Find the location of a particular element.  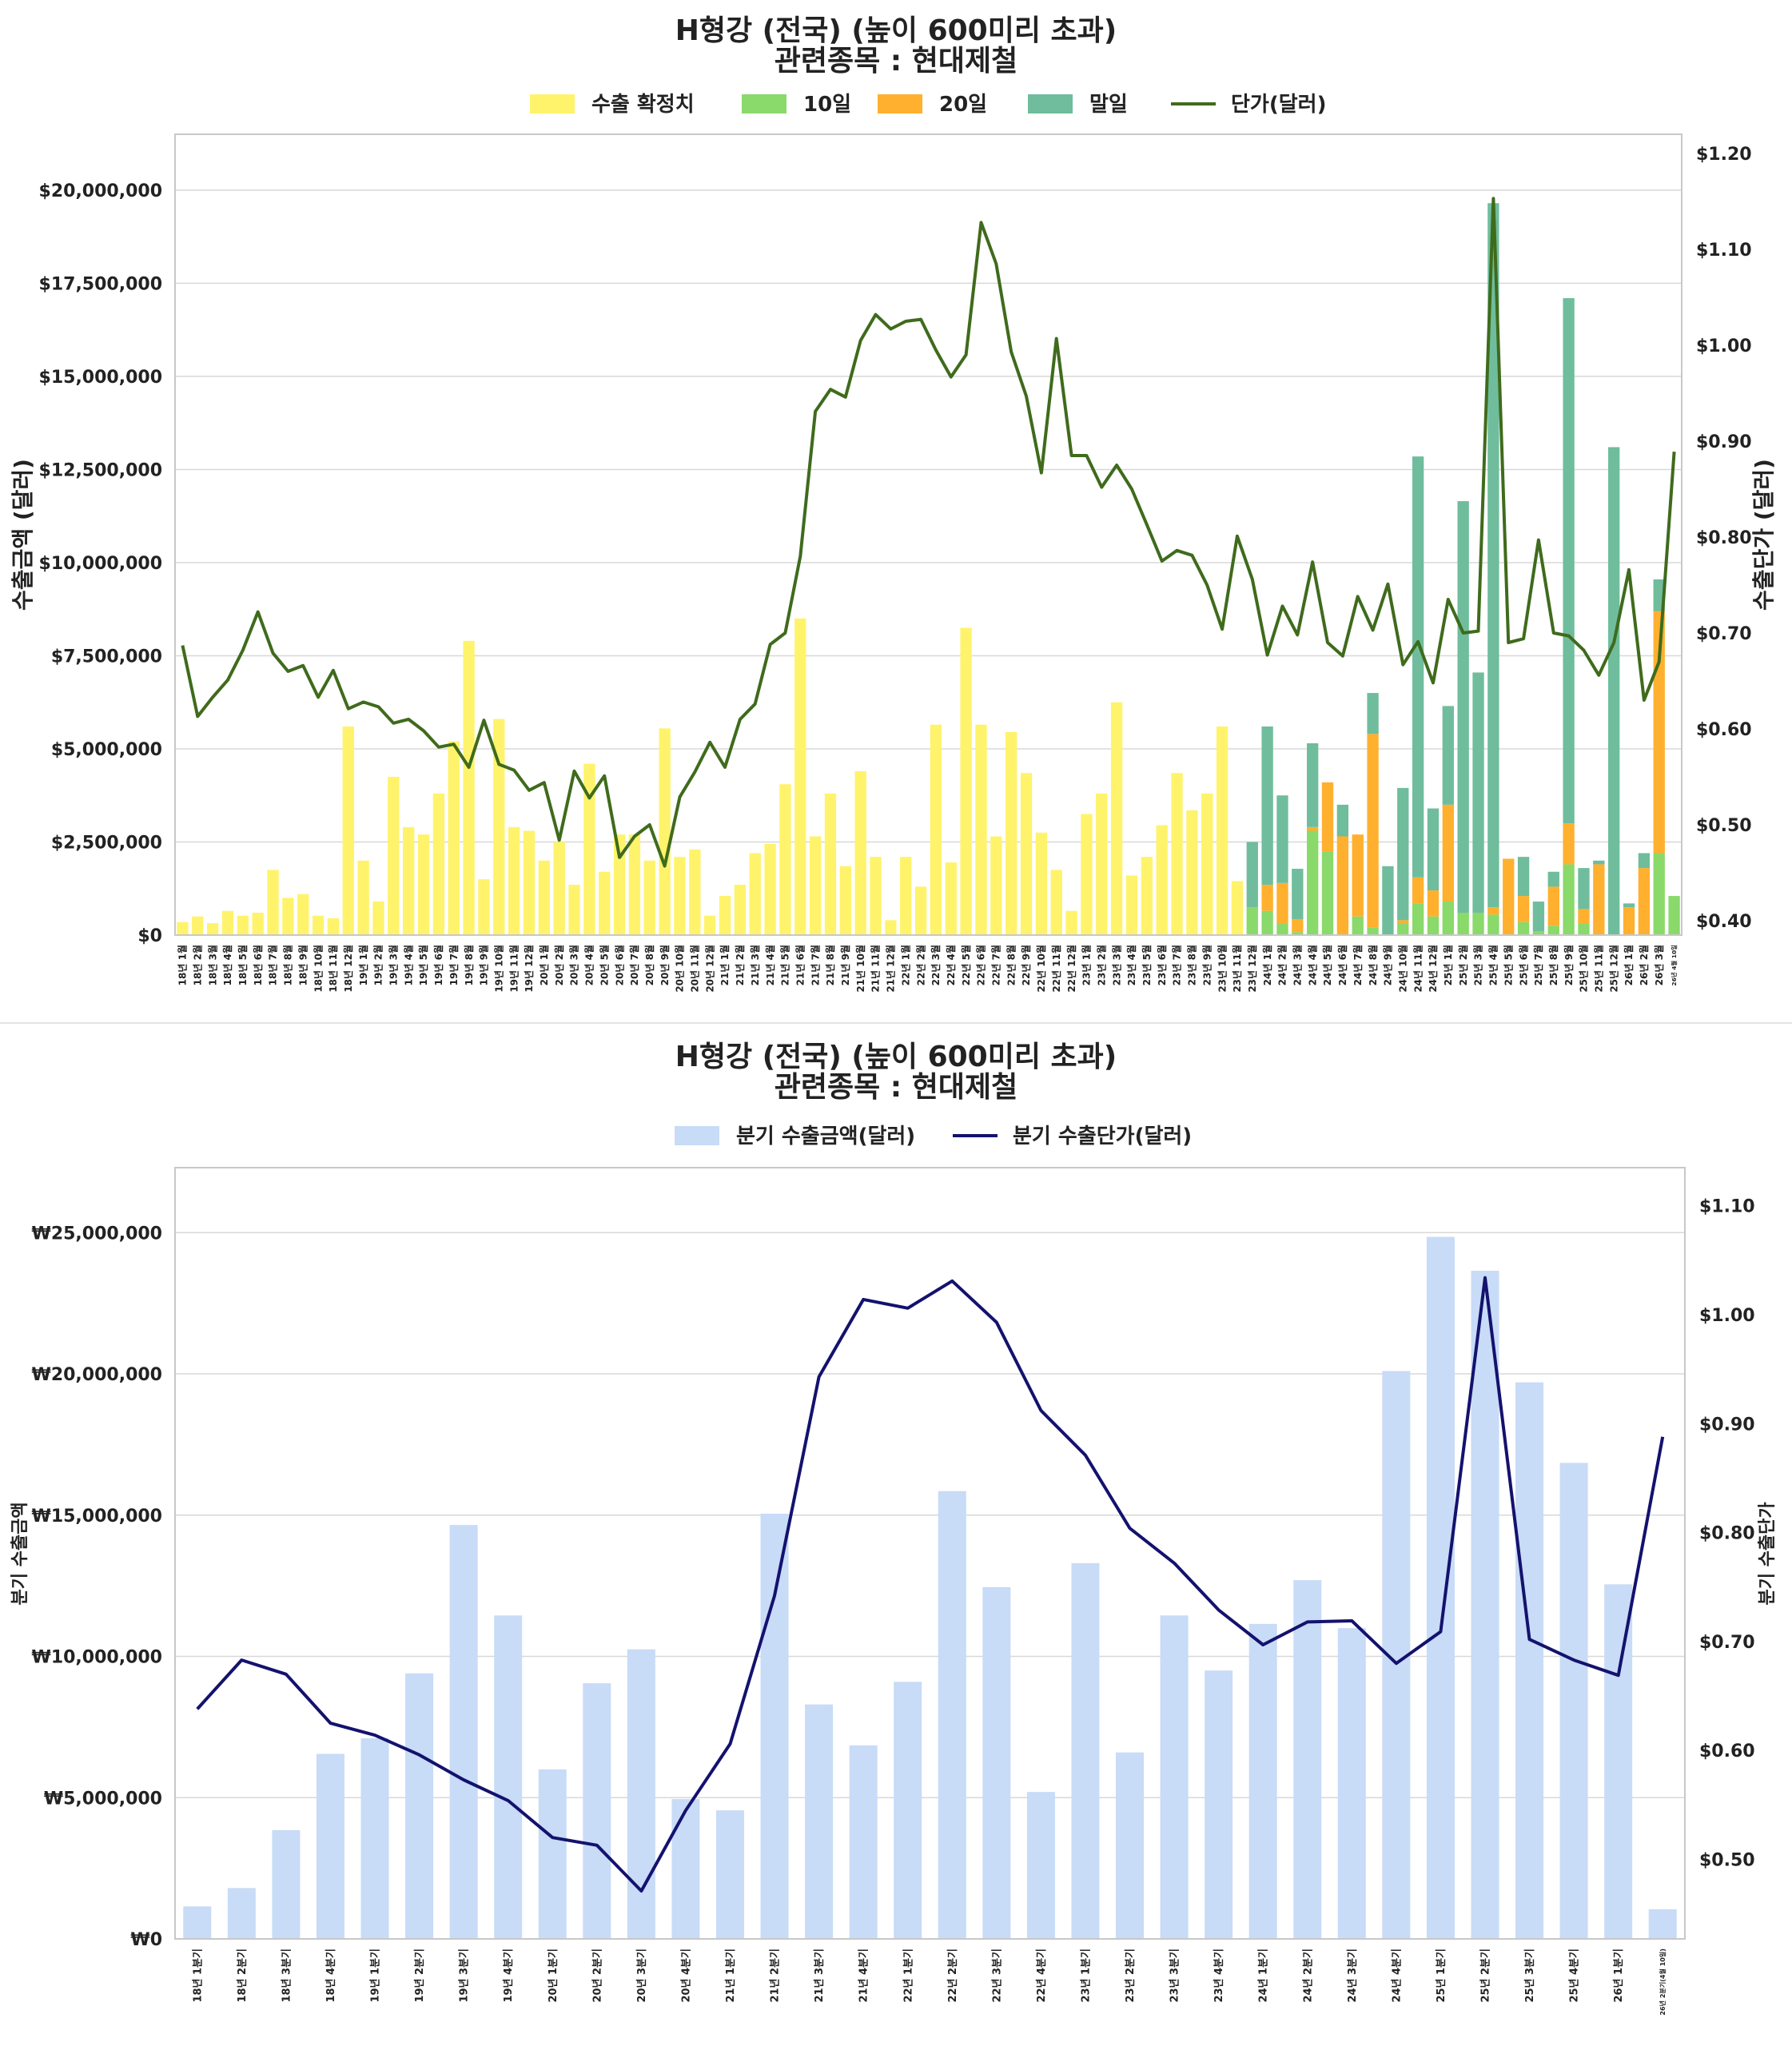

x-tick-label: 23년 3월 is located at coordinates (1116, 965).